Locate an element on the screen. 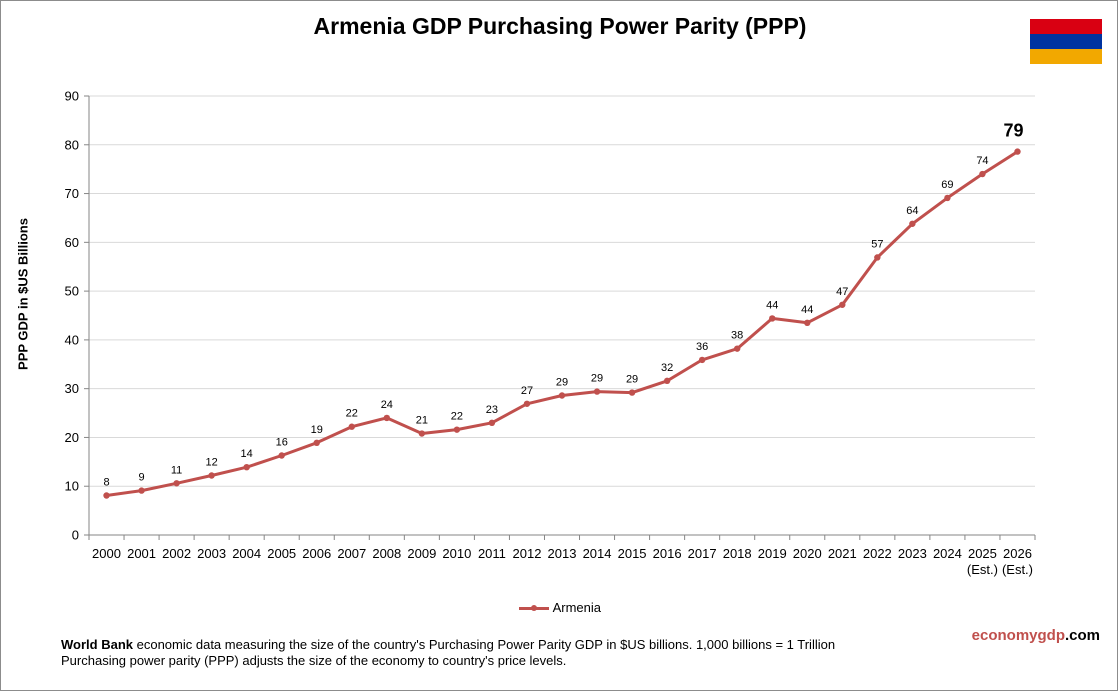 This screenshot has width=1118, height=691. x-tick-label: 2016 is located at coordinates (667, 553).